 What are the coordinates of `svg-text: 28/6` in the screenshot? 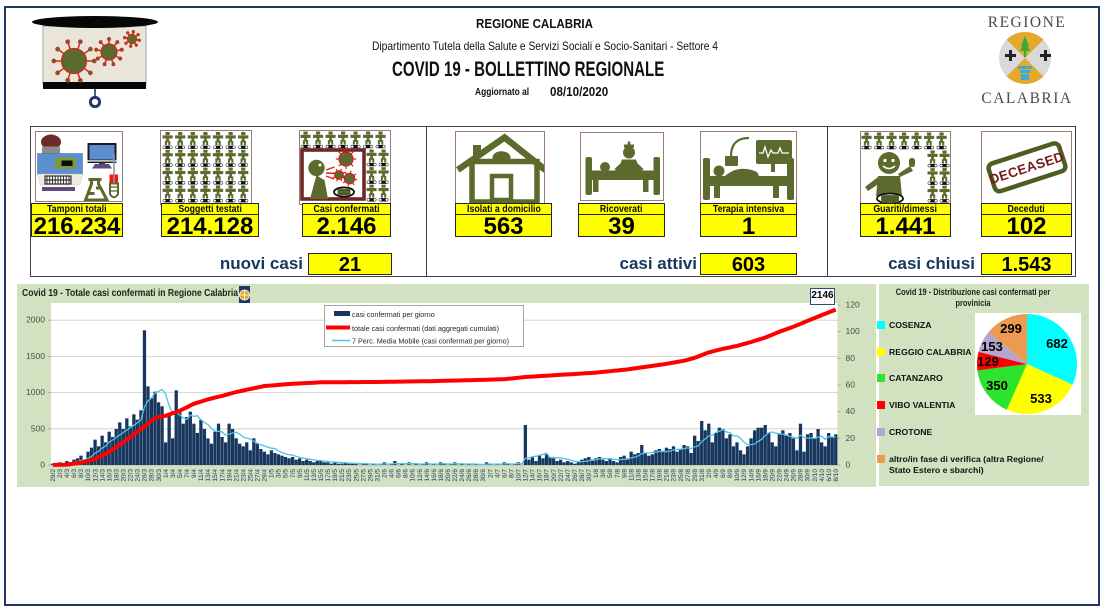 It's located at (476, 475).